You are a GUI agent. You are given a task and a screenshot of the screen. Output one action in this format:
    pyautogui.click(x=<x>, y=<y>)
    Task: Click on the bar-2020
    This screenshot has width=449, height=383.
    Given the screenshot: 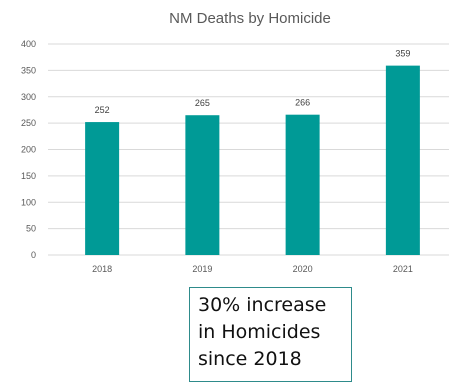 What is the action you would take?
    pyautogui.click(x=302, y=184)
    